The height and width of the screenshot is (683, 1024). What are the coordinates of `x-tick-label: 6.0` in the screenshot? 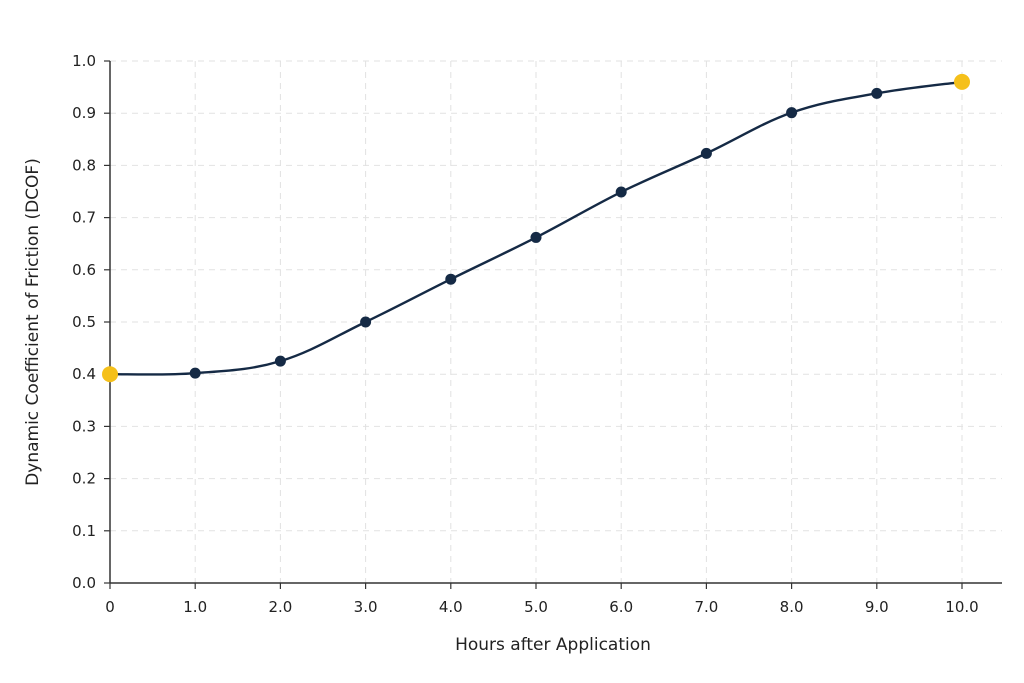 It's located at (621, 607).